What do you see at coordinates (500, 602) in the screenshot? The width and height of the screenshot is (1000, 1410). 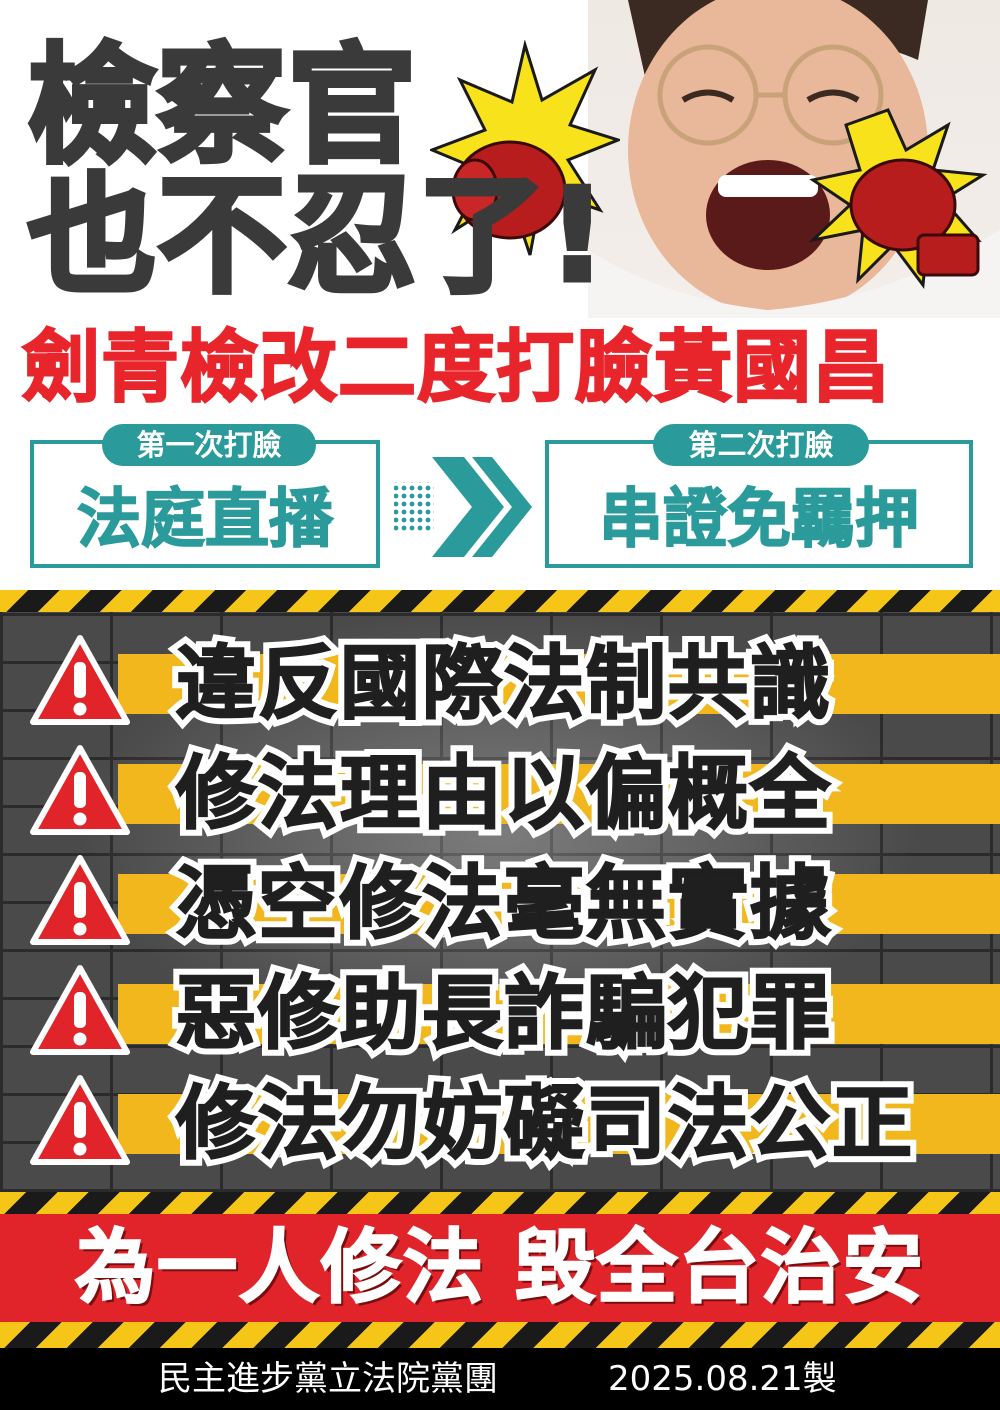 I see `hazard-stripe-top` at bounding box center [500, 602].